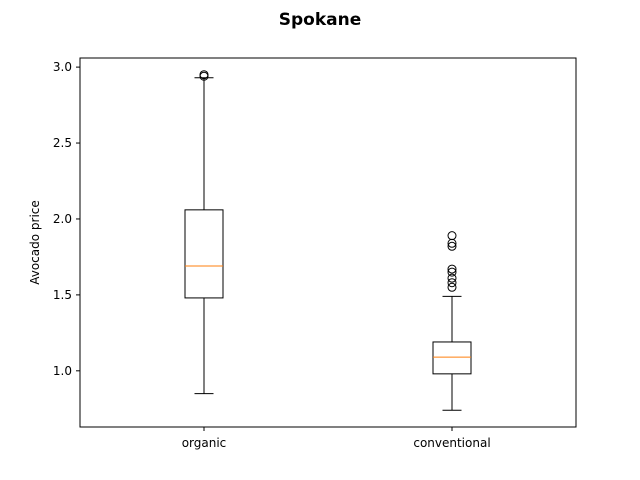 Image resolution: width=640 pixels, height=480 pixels. I want to click on y-axis: 1.0 1.5 2.0 2.5 3.0, so click(66, 219).